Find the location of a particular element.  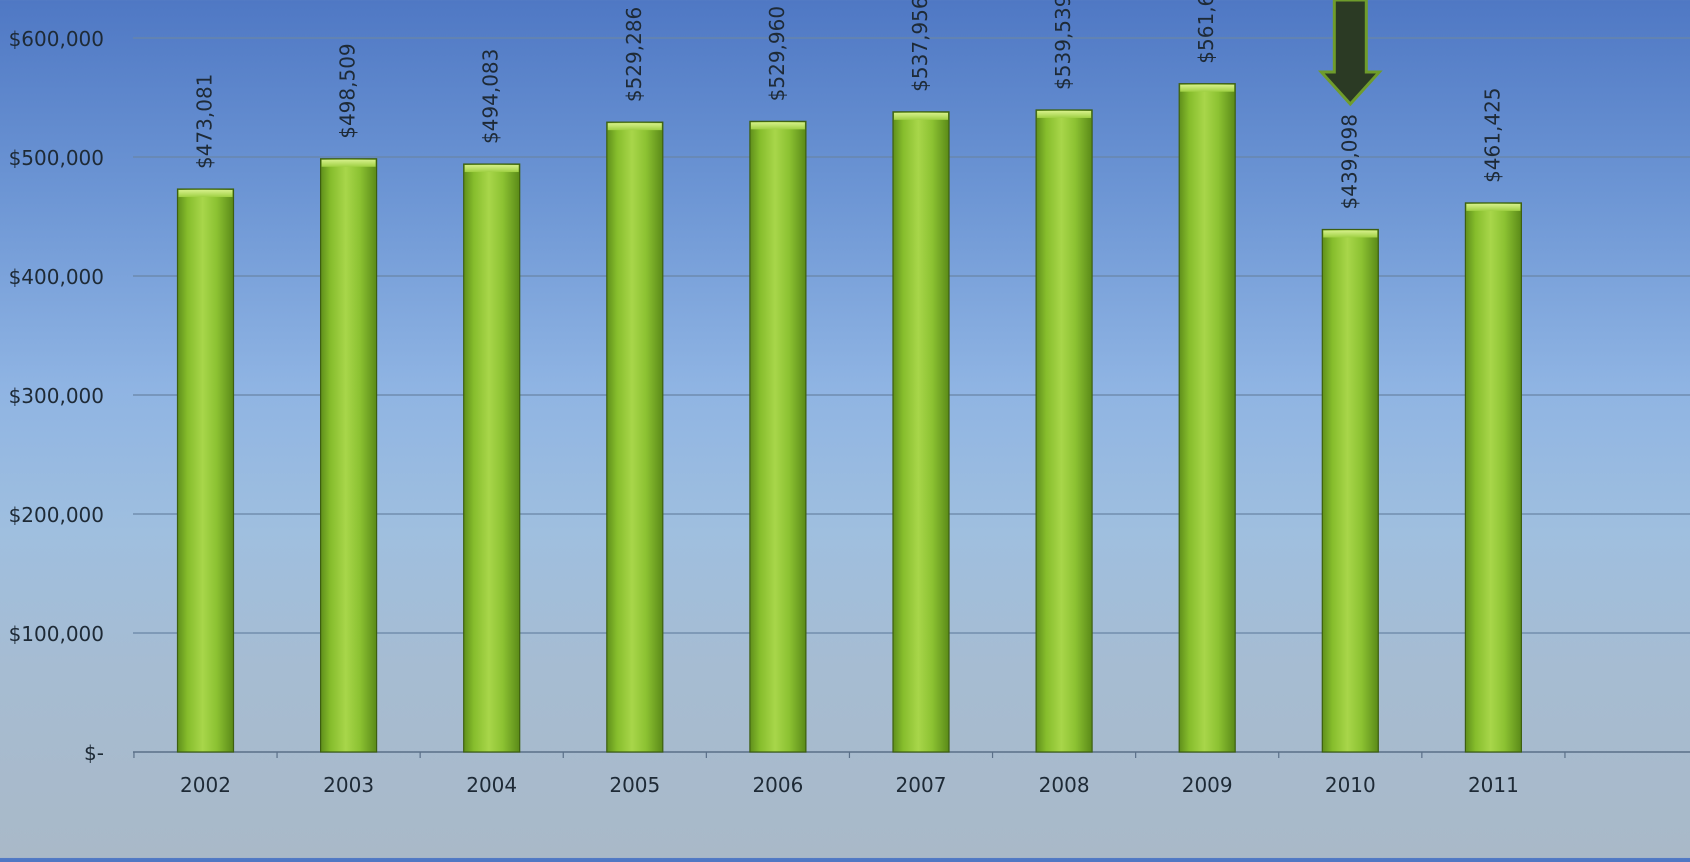

x-tick-label: 2005 is located at coordinates (634, 785).